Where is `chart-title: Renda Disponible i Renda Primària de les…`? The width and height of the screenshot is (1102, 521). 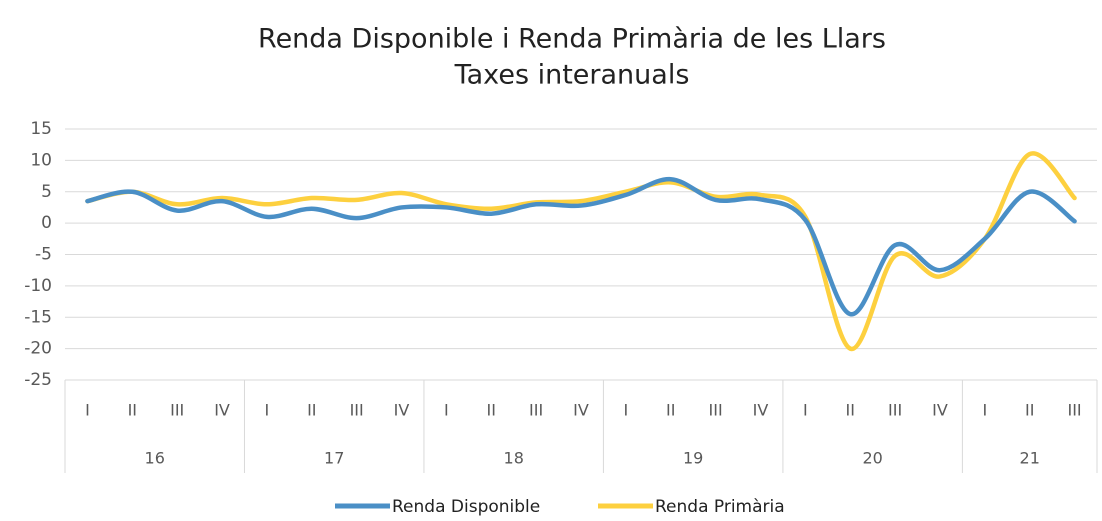 chart-title: Renda Disponible i Renda Primària de les… is located at coordinates (572, 39).